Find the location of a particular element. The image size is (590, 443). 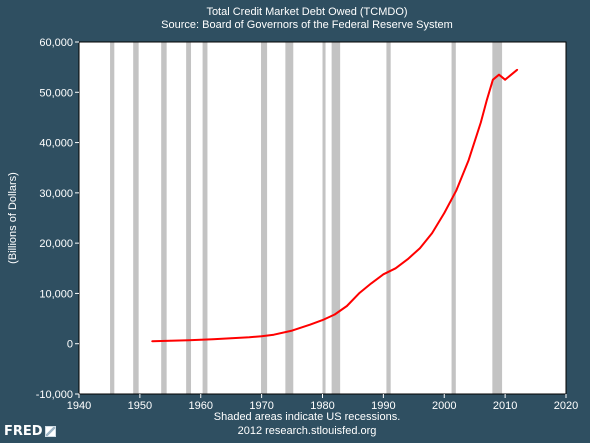

x-tick-label: 2010 is located at coordinates (505, 406).